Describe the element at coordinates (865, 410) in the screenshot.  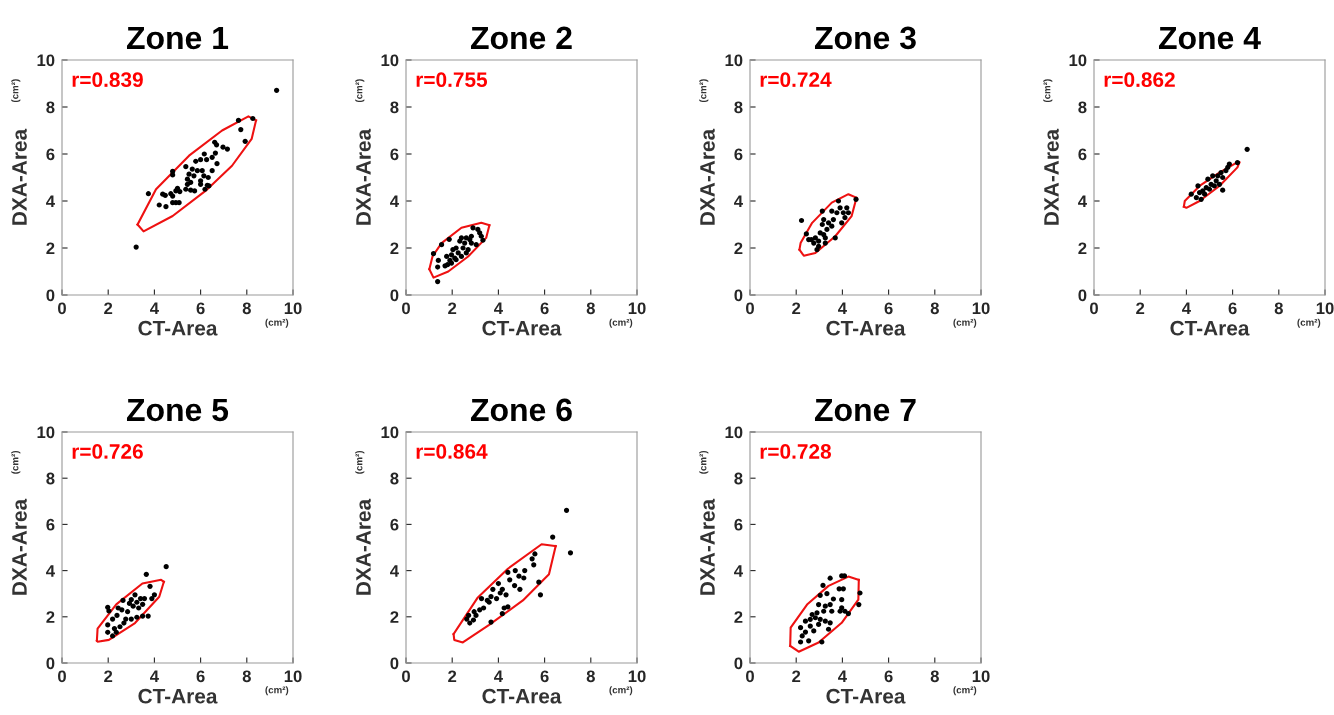
I see `chart-title: Zone 7` at that location.